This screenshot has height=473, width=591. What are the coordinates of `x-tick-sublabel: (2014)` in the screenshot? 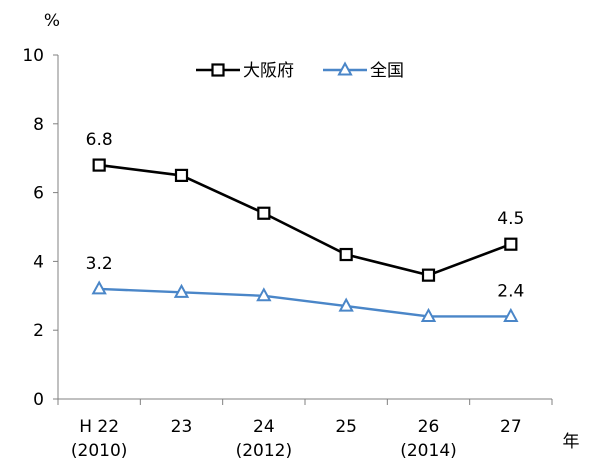 It's located at (428, 451).